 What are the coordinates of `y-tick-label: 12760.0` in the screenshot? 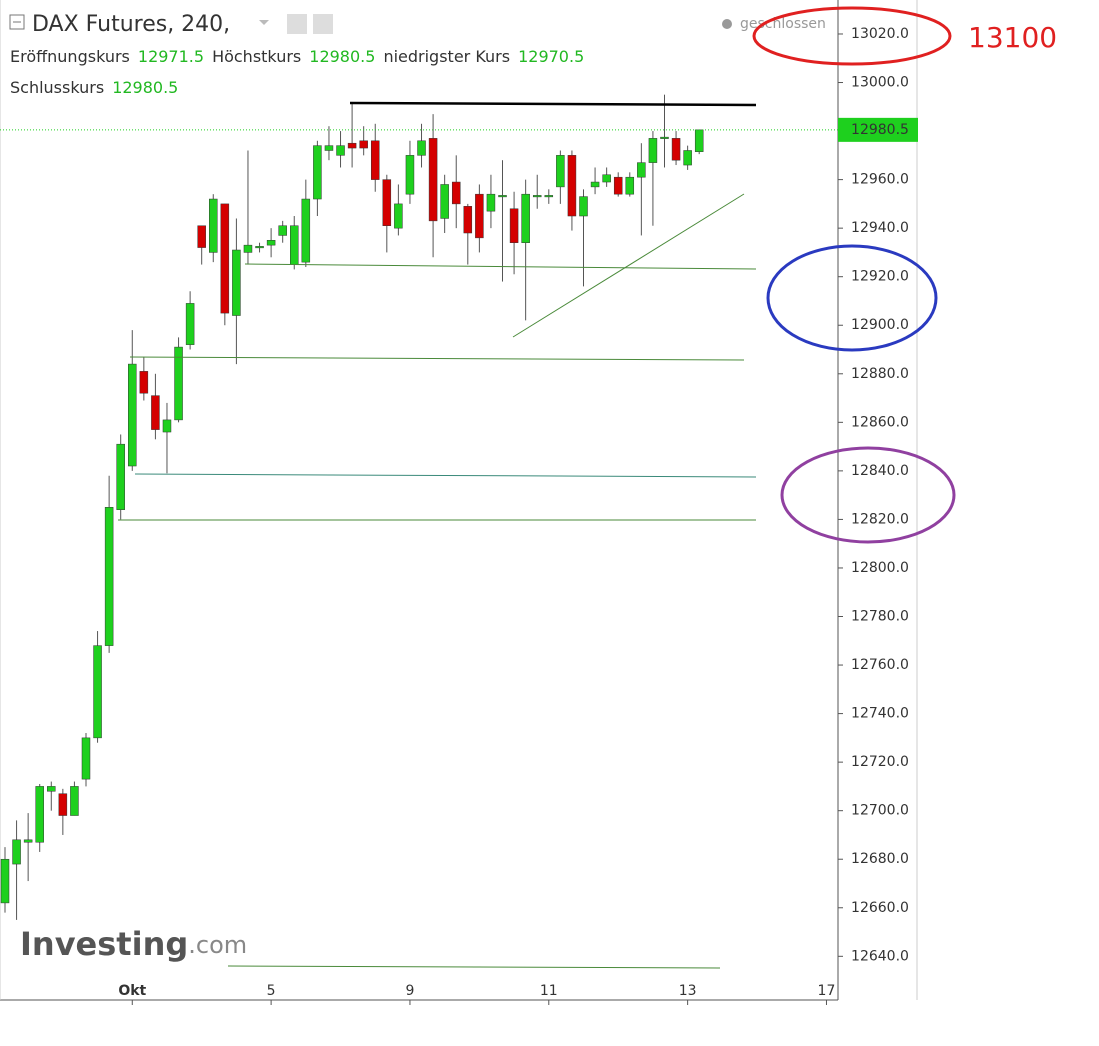 It's located at (880, 665).